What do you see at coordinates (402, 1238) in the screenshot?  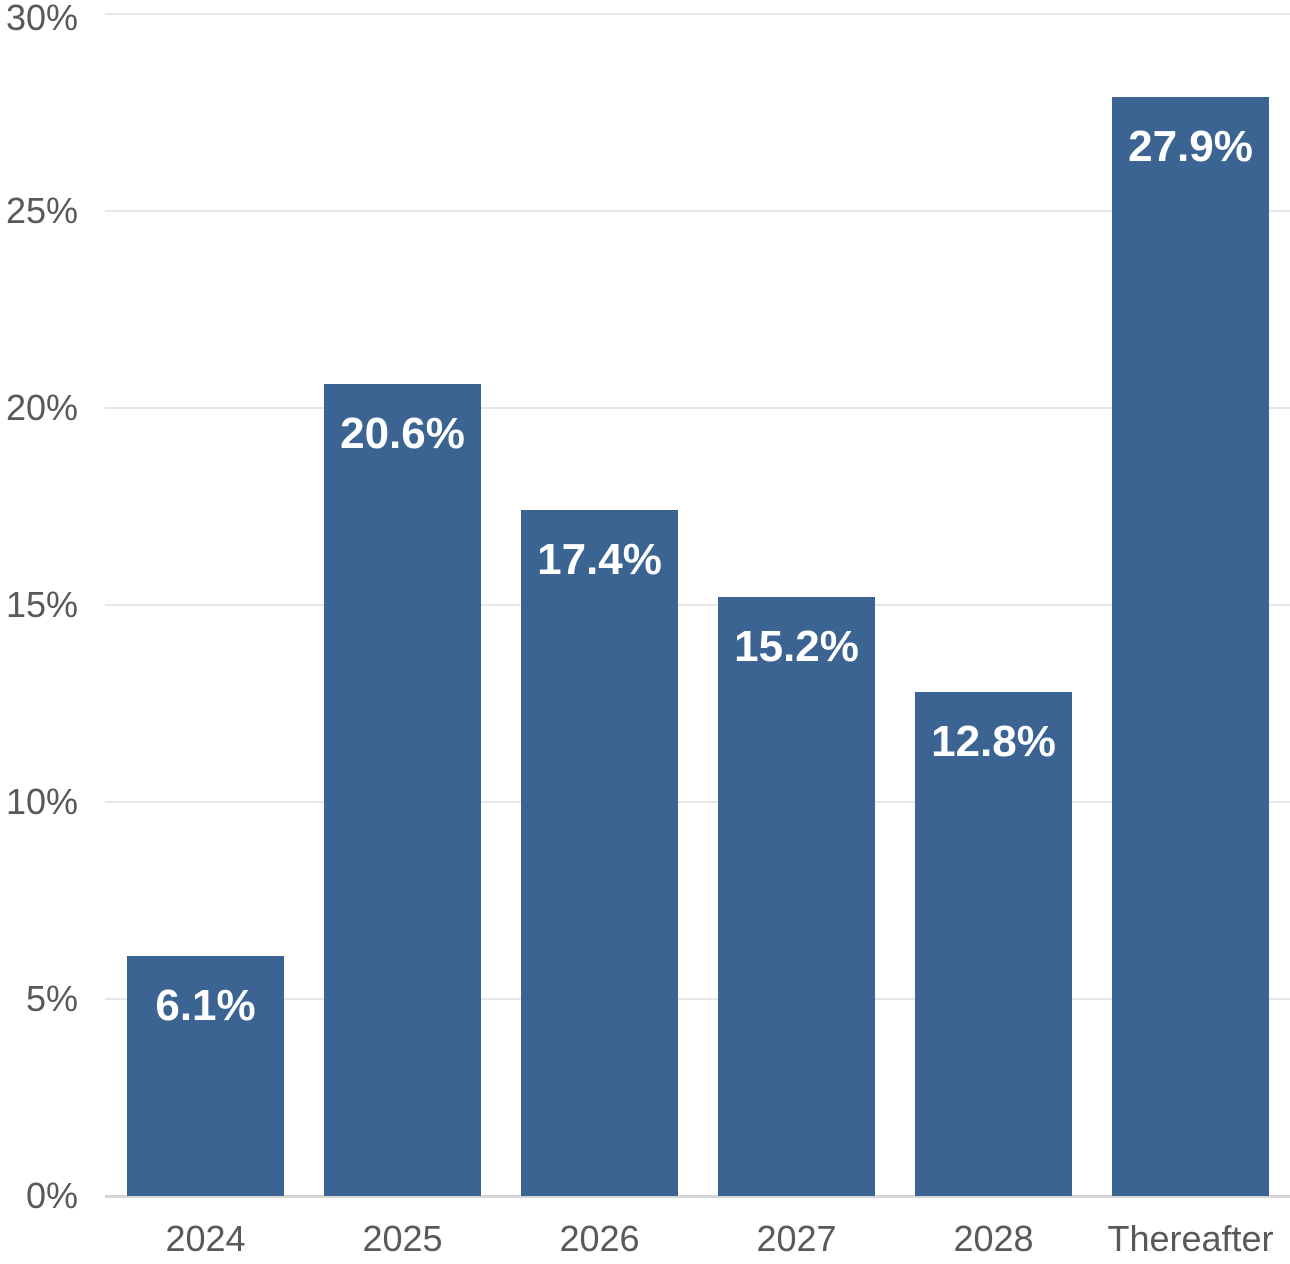 I see `x-axis-category-label: 2025` at bounding box center [402, 1238].